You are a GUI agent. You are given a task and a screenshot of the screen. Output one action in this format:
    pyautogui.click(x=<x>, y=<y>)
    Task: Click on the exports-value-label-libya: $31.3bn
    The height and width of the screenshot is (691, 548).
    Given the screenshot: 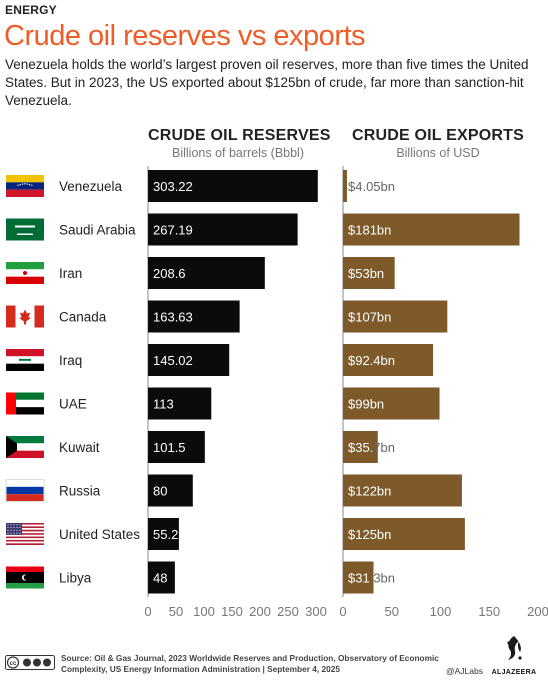 What is the action you would take?
    pyautogui.click(x=371, y=578)
    